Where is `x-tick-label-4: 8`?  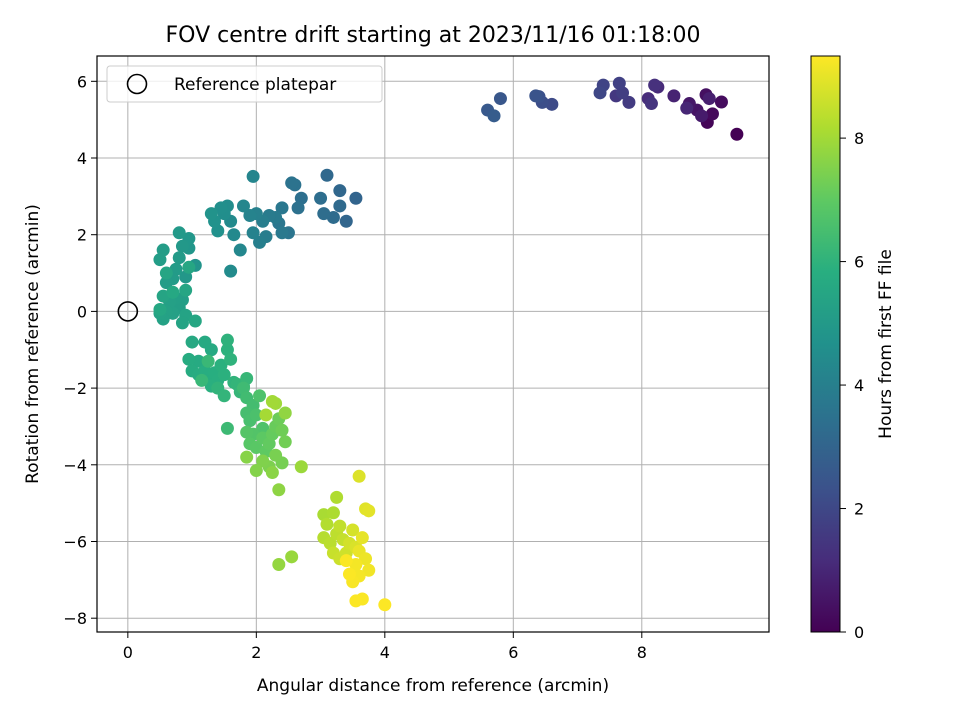
x-tick-label-4: 8 is located at coordinates (642, 652).